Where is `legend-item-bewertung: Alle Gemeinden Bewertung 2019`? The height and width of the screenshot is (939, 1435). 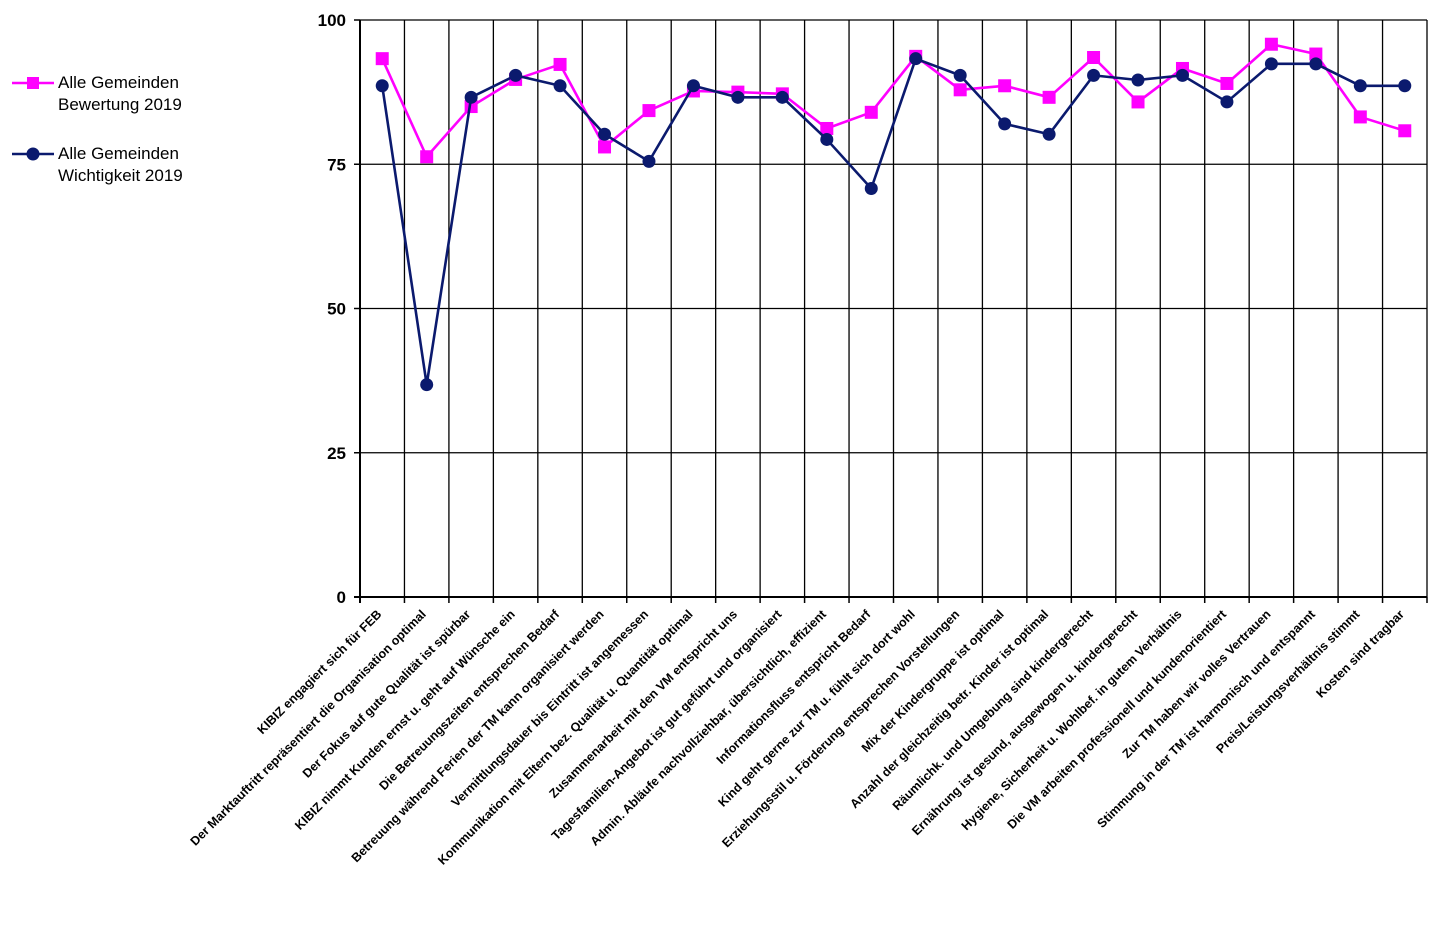 legend-item-bewertung: Alle Gemeinden Bewertung 2019 is located at coordinates (130, 97).